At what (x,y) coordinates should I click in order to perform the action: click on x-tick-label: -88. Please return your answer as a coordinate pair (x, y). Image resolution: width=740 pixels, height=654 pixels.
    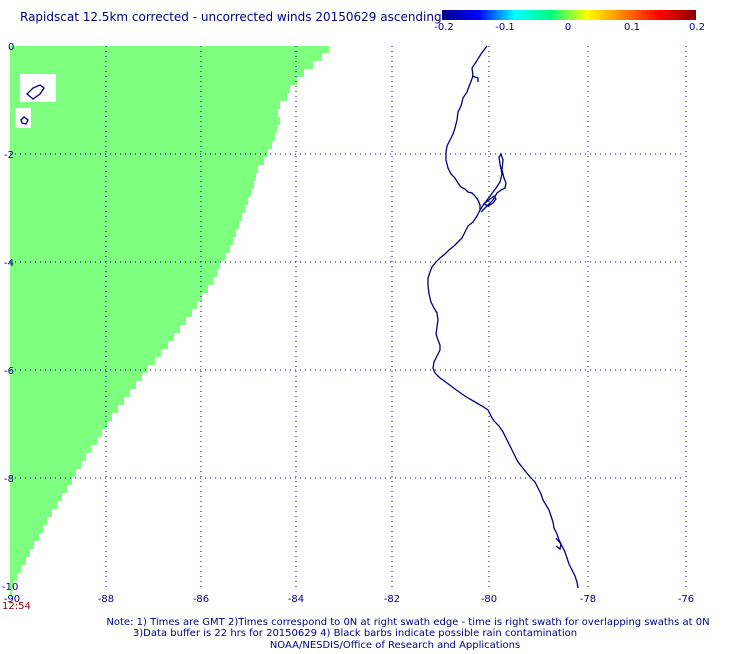
    Looking at the image, I should click on (106, 599).